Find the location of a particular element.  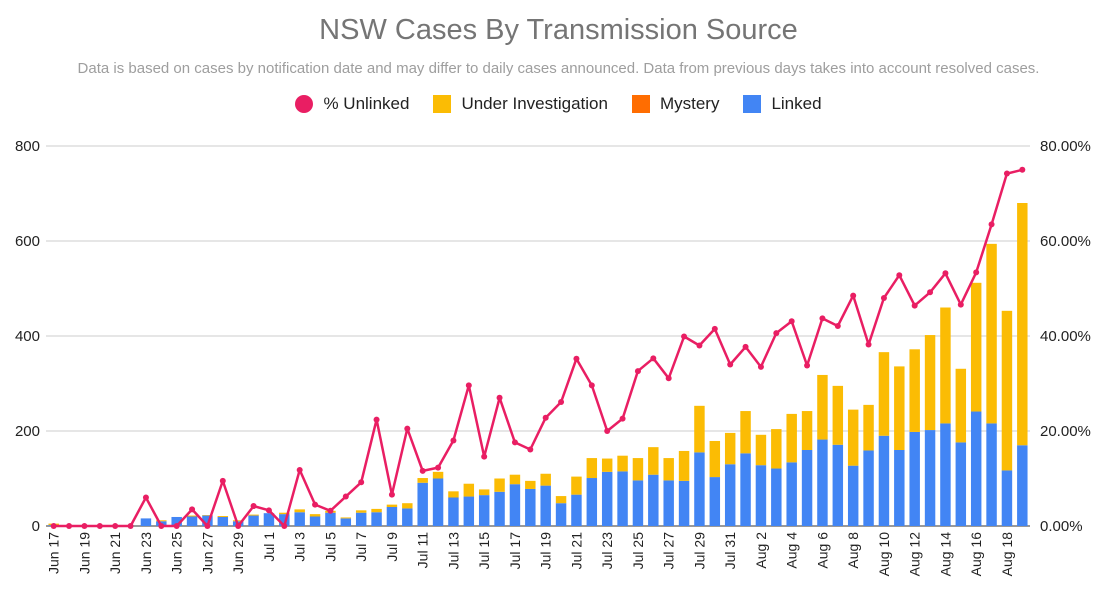

x-tick-label: Jun 21 is located at coordinates (115, 553).